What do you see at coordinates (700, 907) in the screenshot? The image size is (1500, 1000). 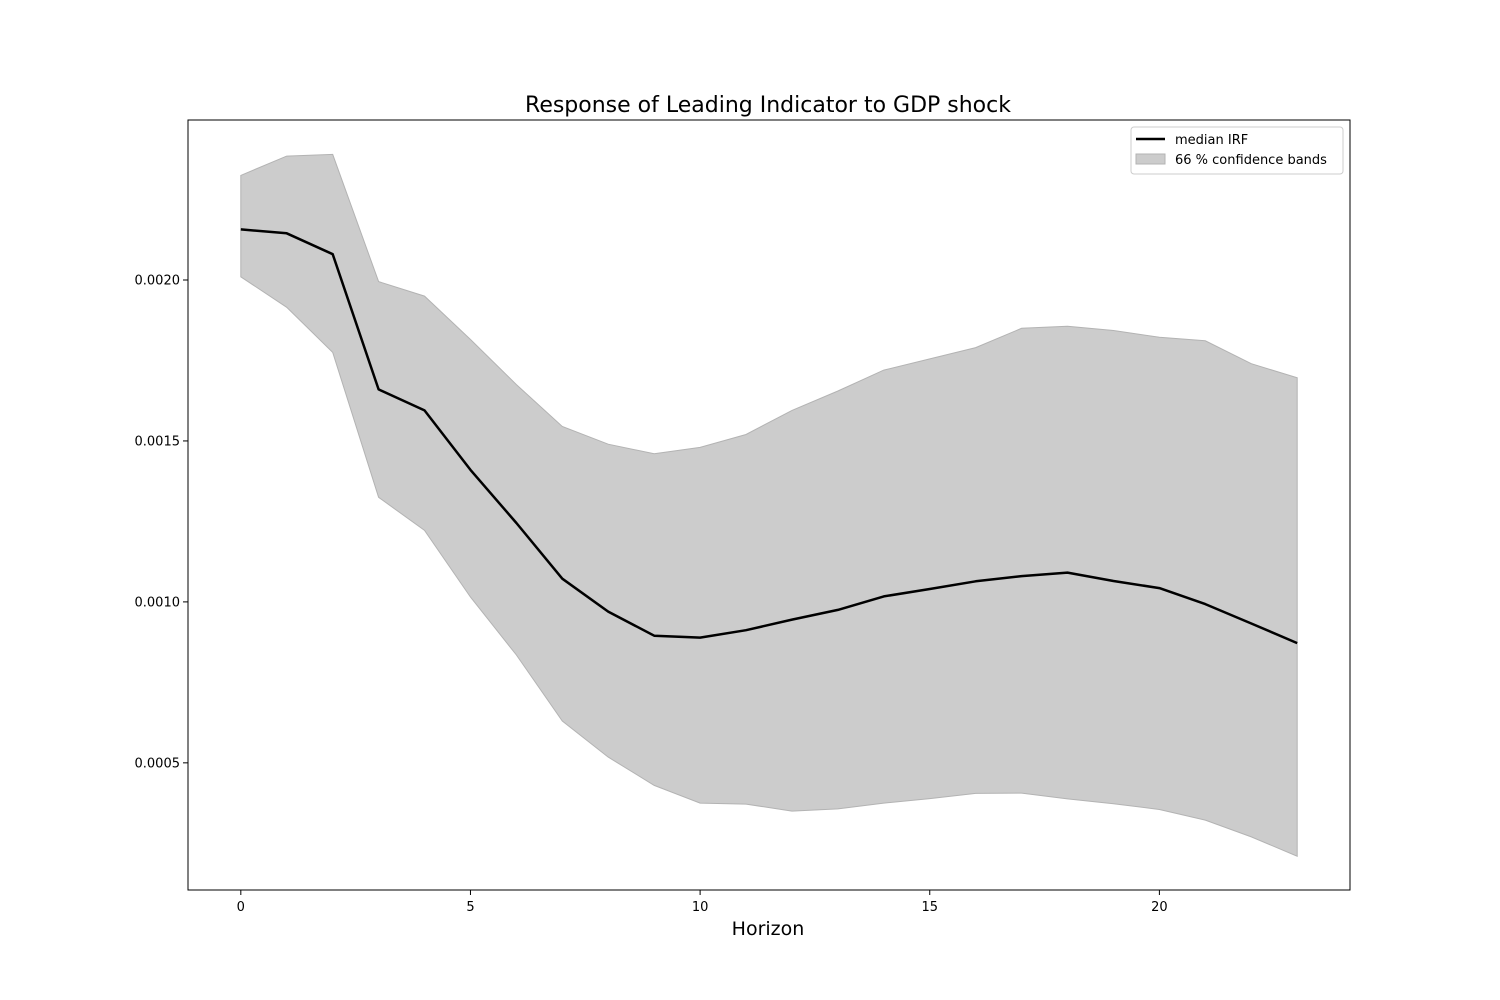 I see `x-tick-label: 10` at bounding box center [700, 907].